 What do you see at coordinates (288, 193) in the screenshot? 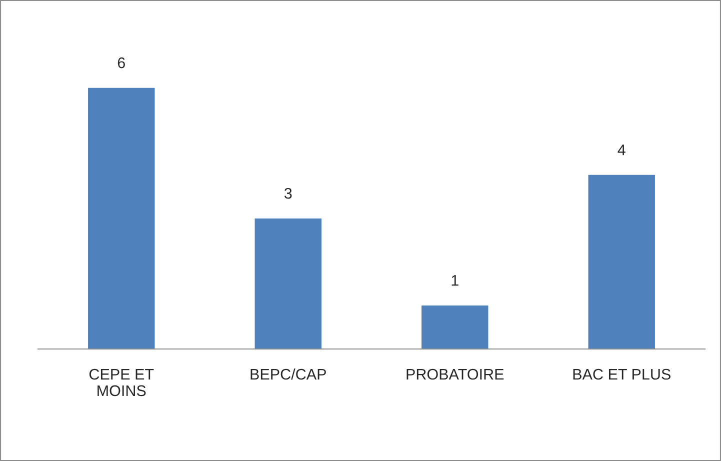
I see `data-label: 3` at bounding box center [288, 193].